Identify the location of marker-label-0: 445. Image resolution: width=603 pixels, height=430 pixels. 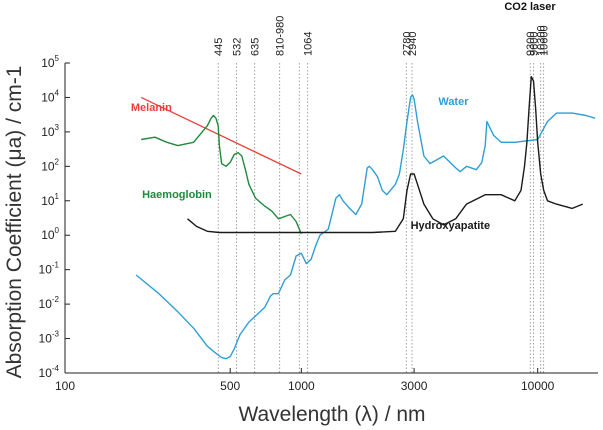
(219, 47).